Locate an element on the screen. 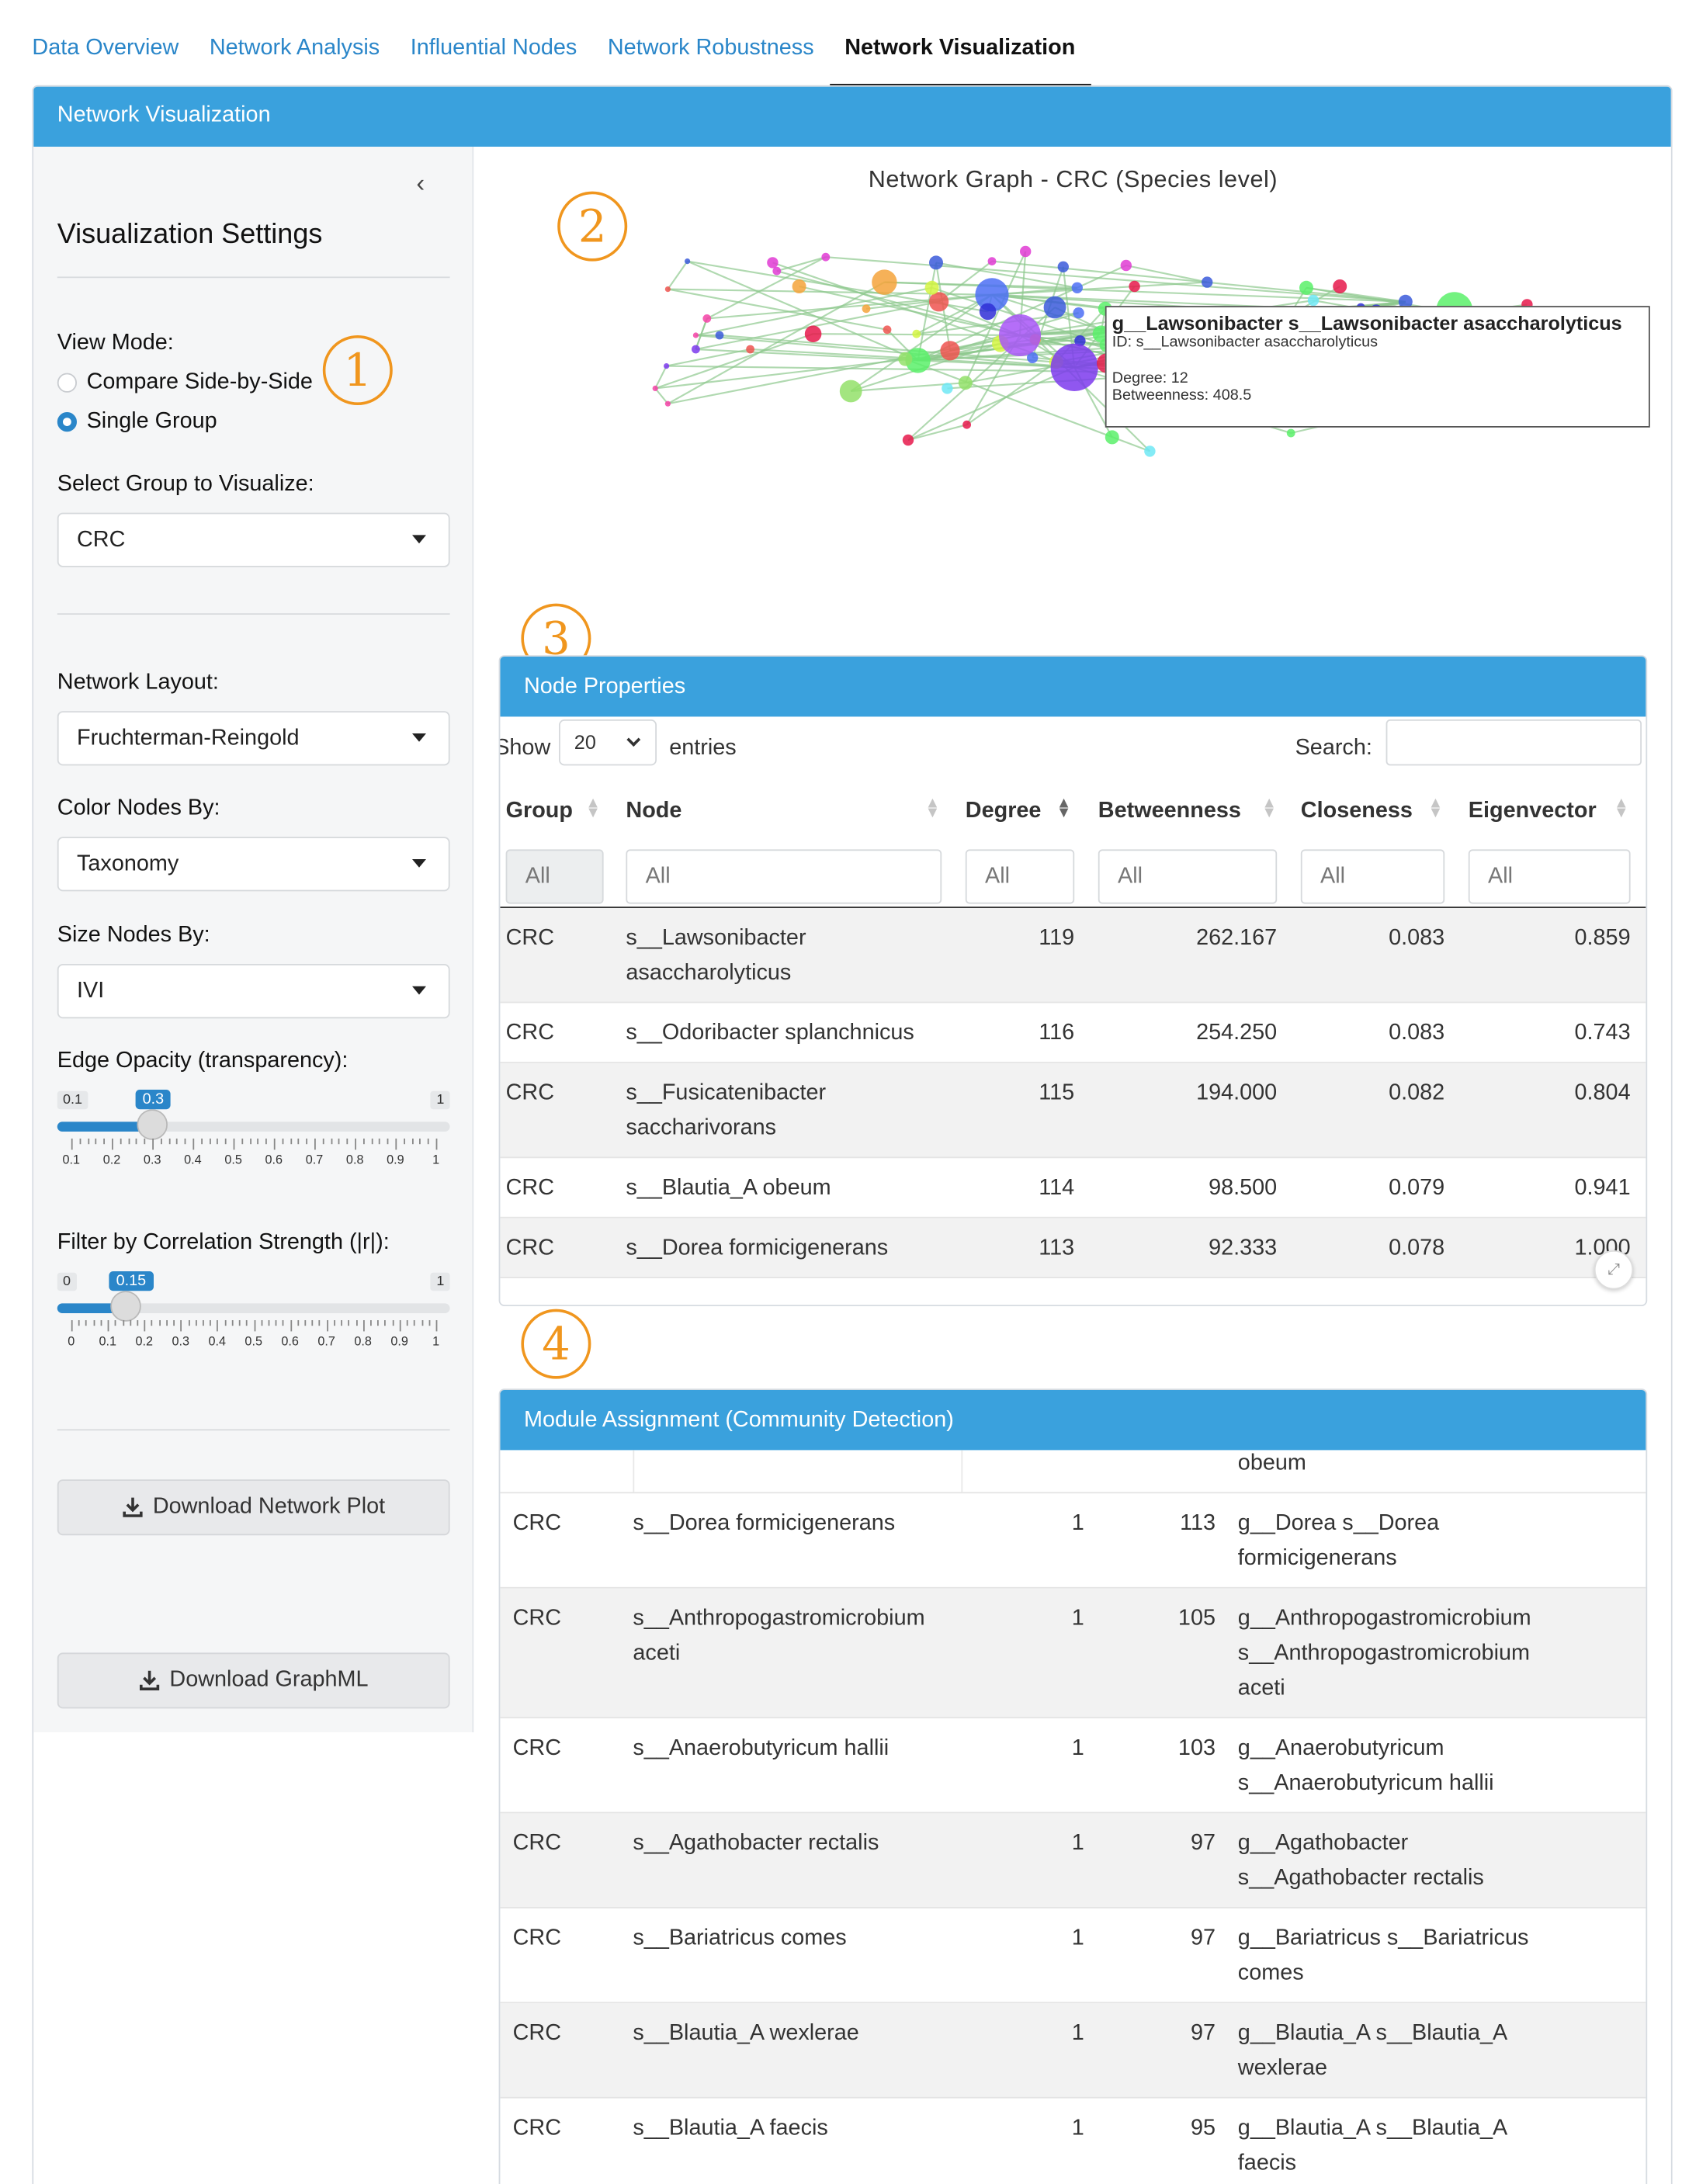 This screenshot has width=1682, height=2184. layout-select: Fruchterman-Reingold is located at coordinates (254, 738).